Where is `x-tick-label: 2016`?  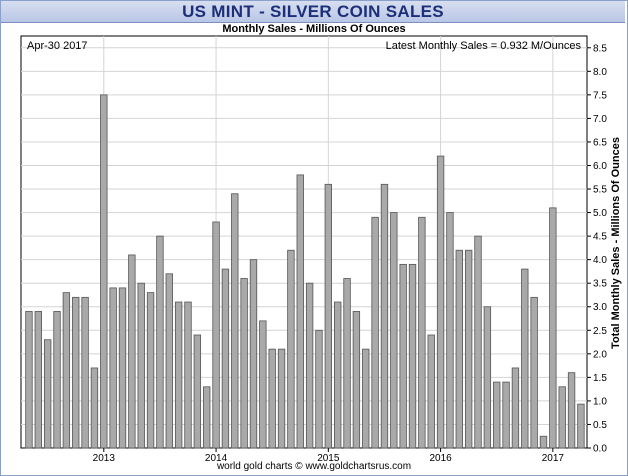
x-tick-label: 2016 is located at coordinates (440, 458).